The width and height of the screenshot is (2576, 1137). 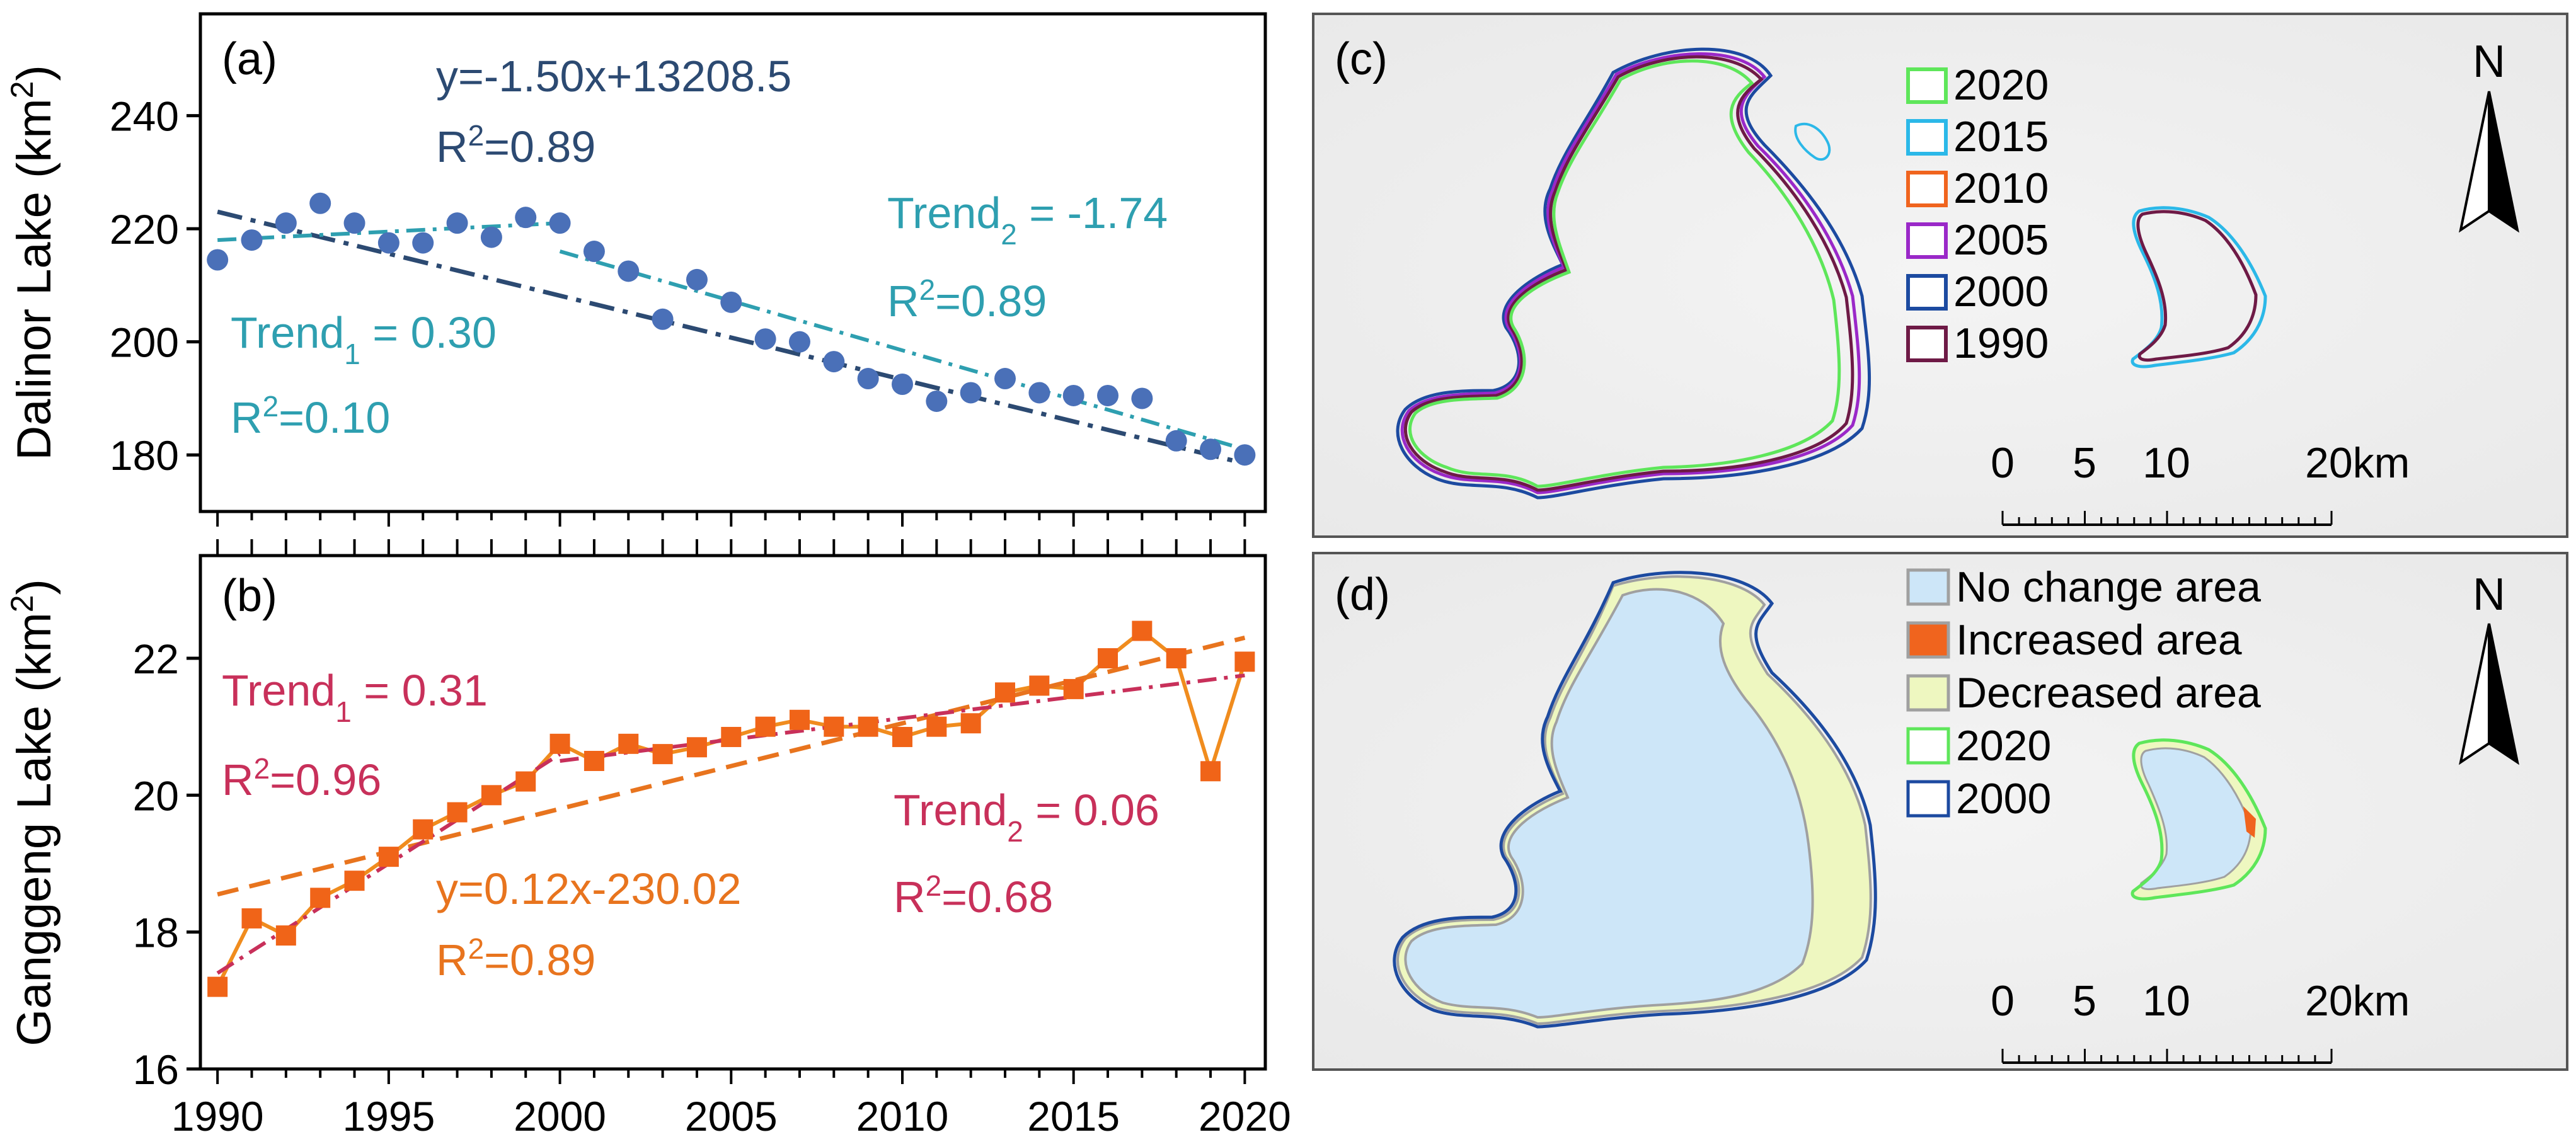 What do you see at coordinates (2200, 483) in the screenshot?
I see `map-c-scale-bar: 0 5 10 20km` at bounding box center [2200, 483].